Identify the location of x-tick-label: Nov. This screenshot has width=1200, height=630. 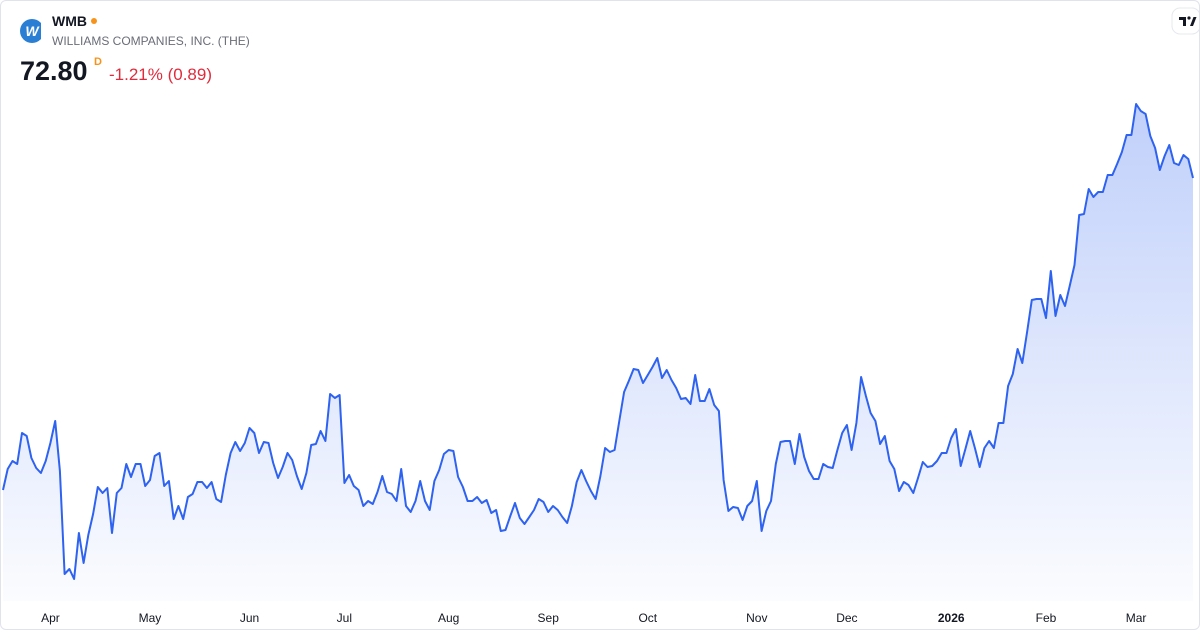
(756, 618).